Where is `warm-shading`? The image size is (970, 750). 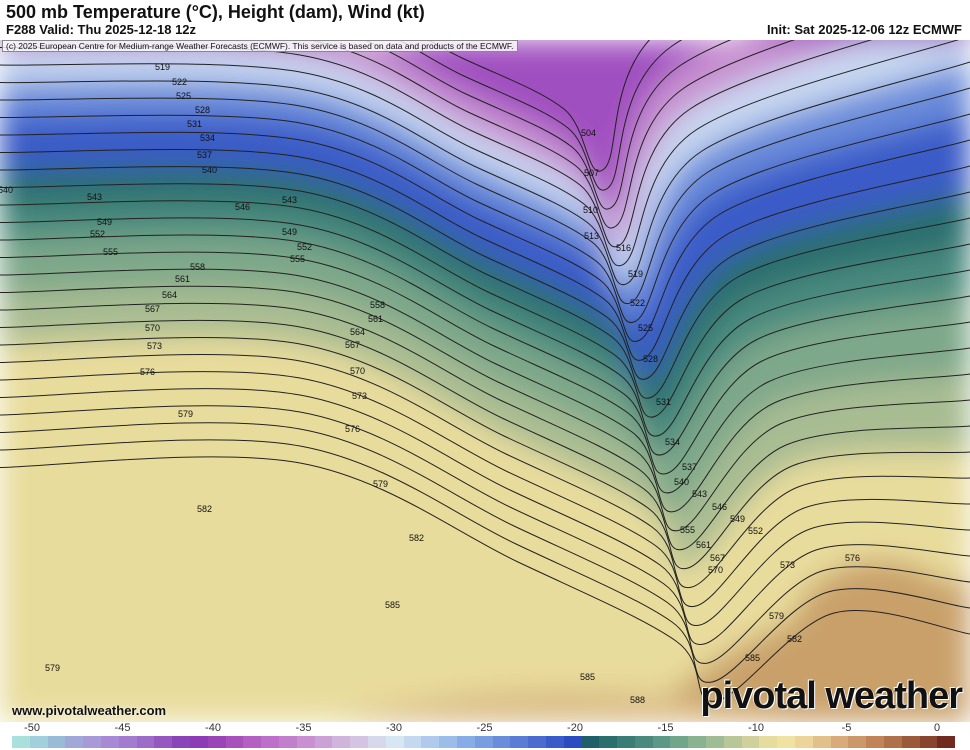
warm-shading is located at coordinates (805, 651).